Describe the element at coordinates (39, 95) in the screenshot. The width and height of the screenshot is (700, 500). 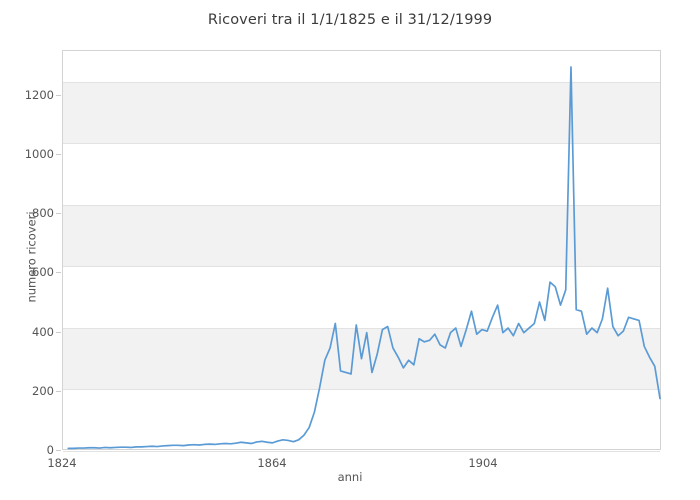
I see `y-tick-1200: 1200` at that location.